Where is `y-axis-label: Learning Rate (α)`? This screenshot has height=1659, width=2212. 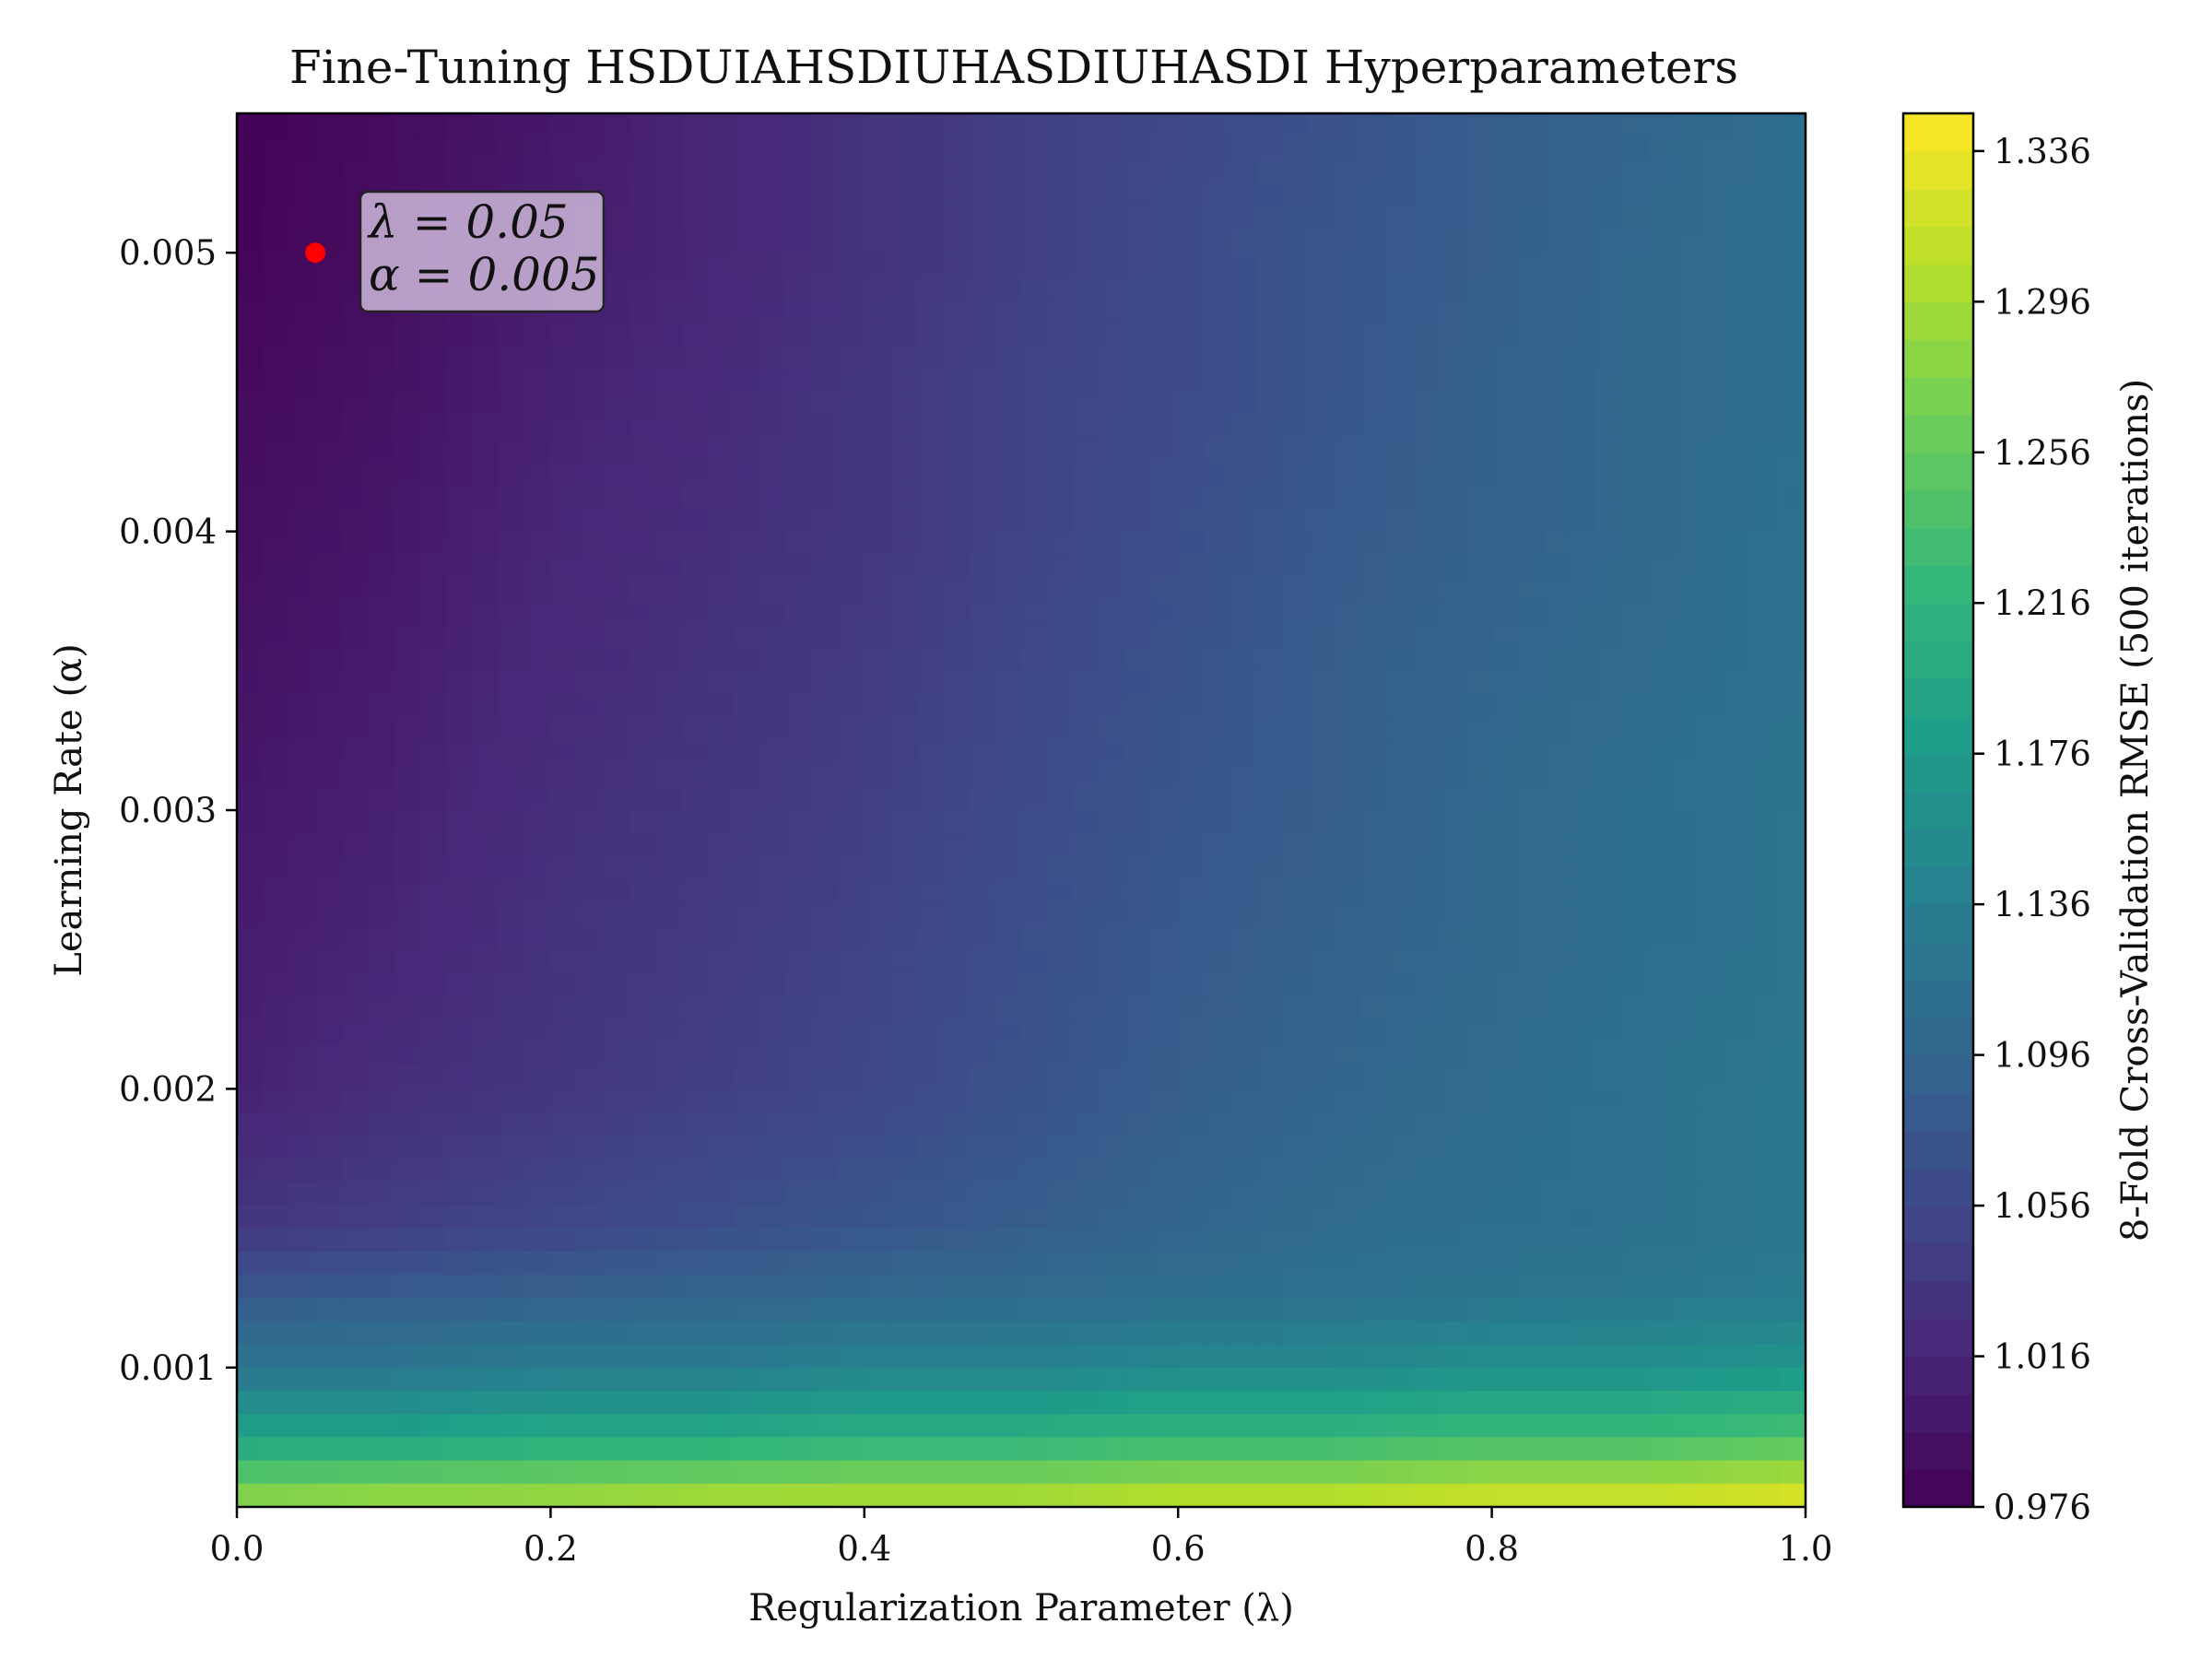 y-axis-label: Learning Rate (α) is located at coordinates (69, 809).